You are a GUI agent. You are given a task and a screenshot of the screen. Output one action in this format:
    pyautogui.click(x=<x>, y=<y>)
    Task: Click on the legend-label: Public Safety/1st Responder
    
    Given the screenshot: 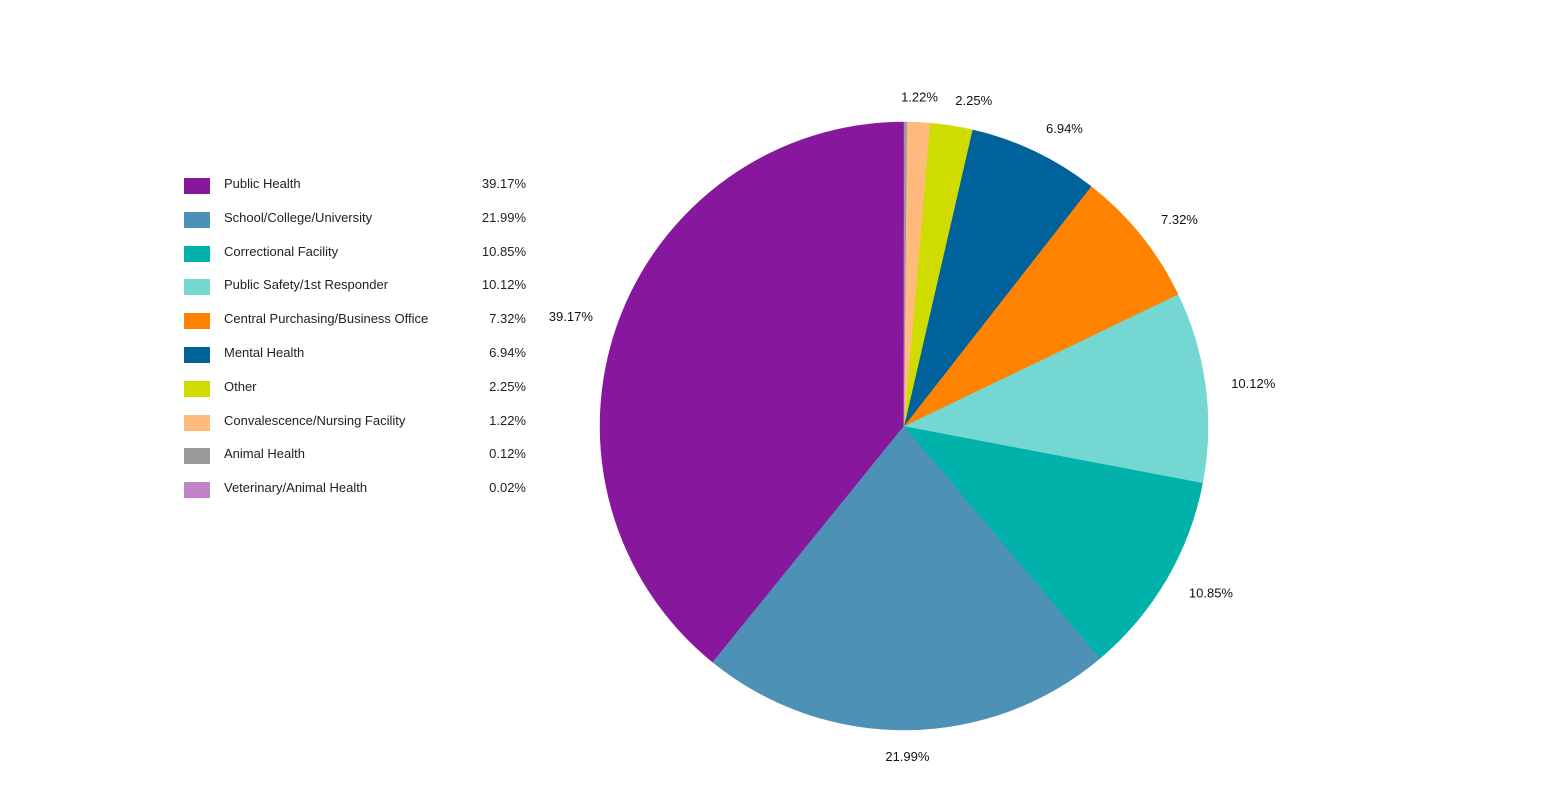 What is the action you would take?
    pyautogui.click(x=306, y=285)
    